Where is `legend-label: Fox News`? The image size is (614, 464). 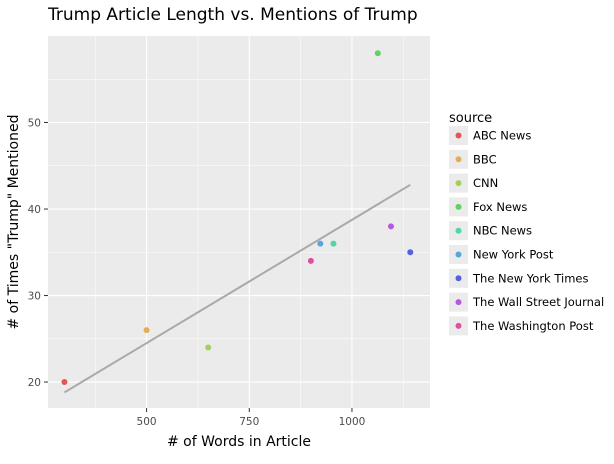
legend-label: Fox News is located at coordinates (500, 207).